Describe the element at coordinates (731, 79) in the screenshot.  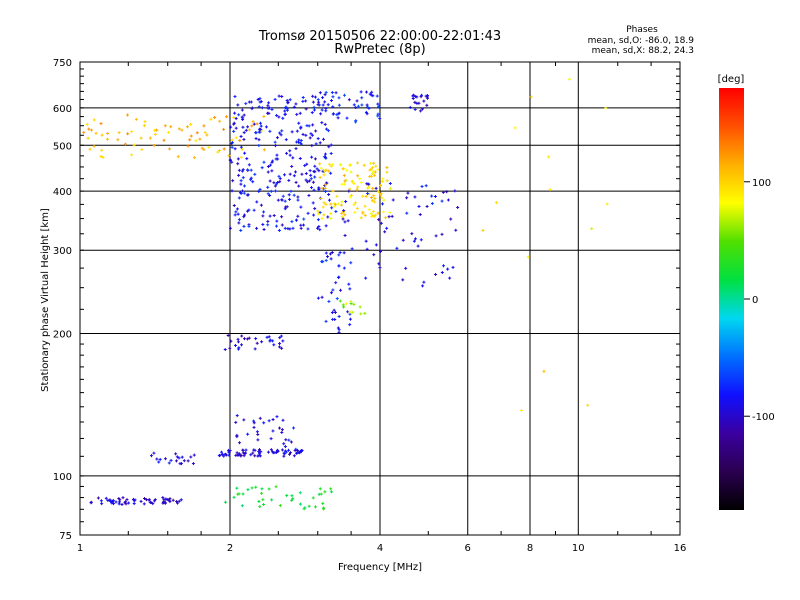
I see `colorbar-title: [deg]` at that location.